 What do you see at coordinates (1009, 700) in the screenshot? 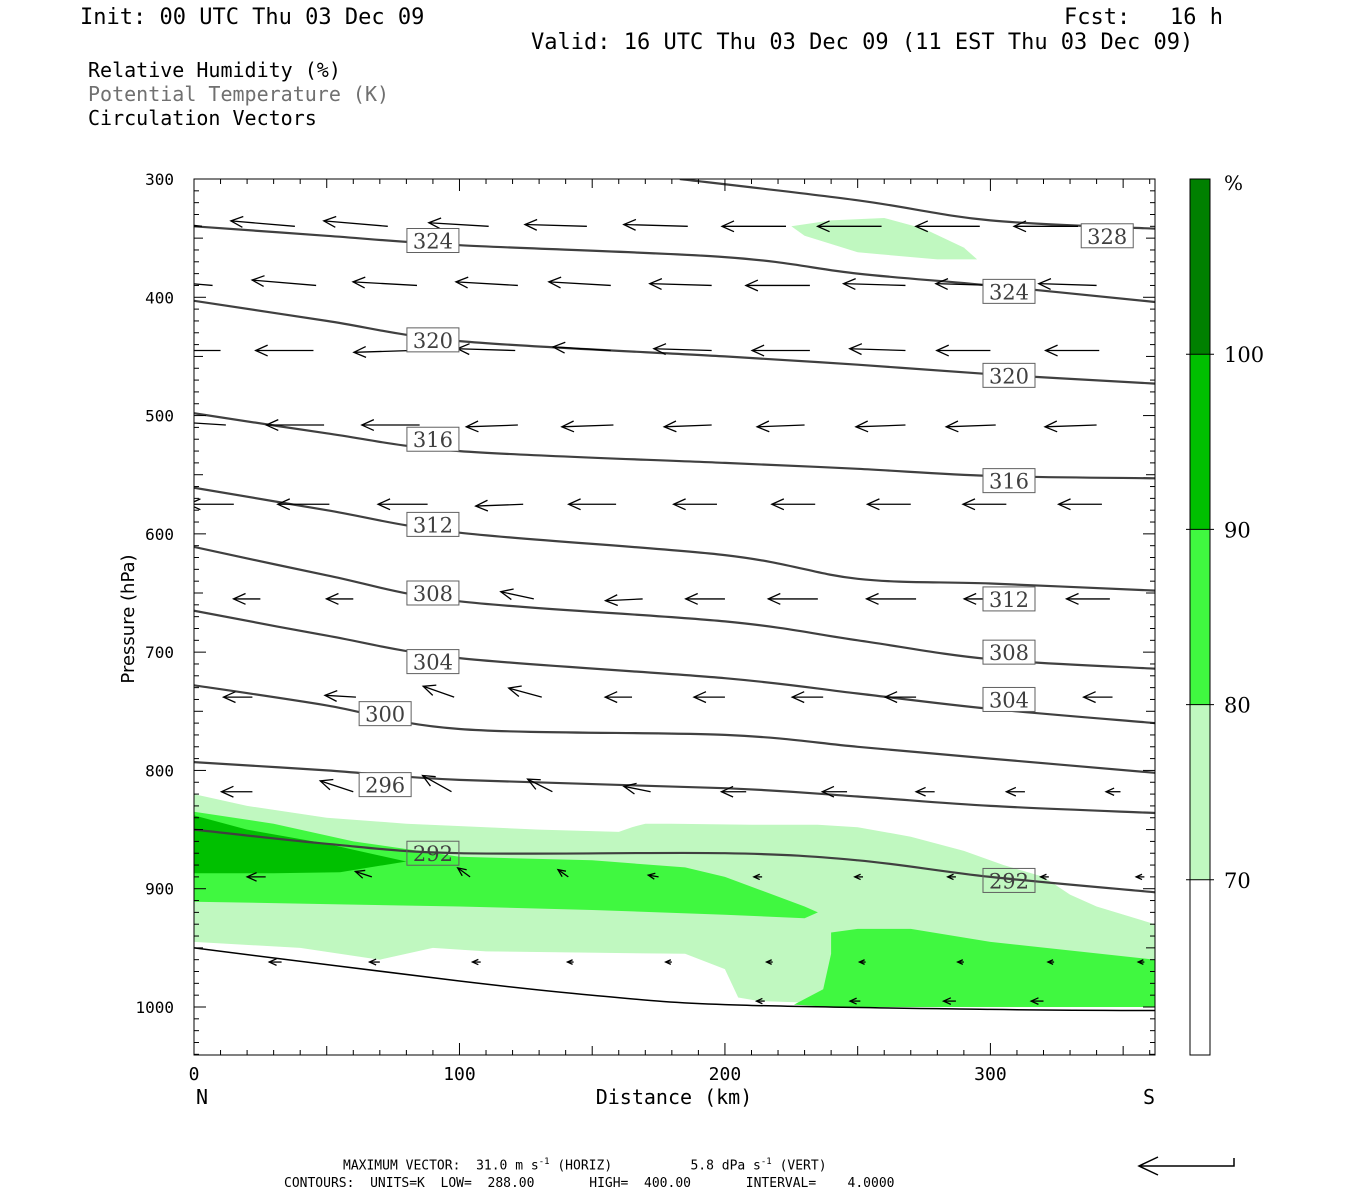
I see `theta-label-304-1: 304` at bounding box center [1009, 700].